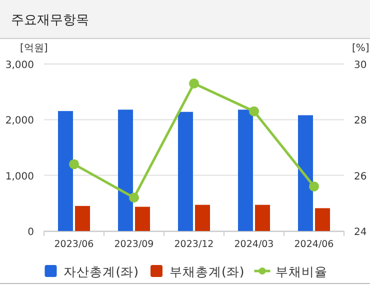 This screenshot has height=285, width=370. What do you see at coordinates (101, 271) in the screenshot?
I see `legend-label: 자산총계(좌)` at bounding box center [101, 271].